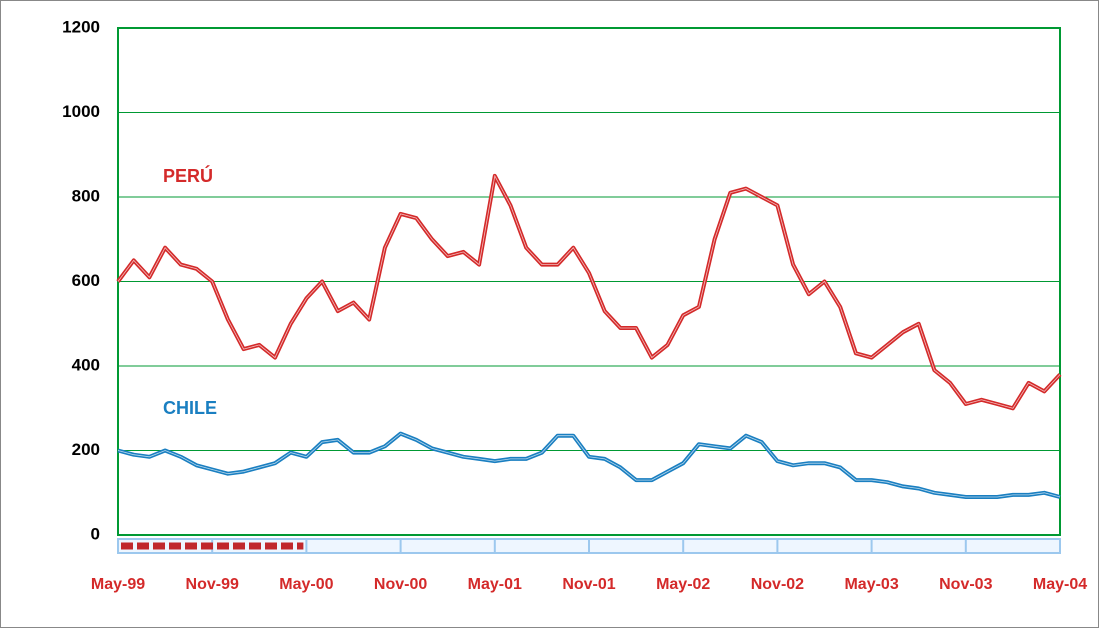 This screenshot has width=1099, height=633. I want to click on x-tick-label: May-03, so click(871, 584).